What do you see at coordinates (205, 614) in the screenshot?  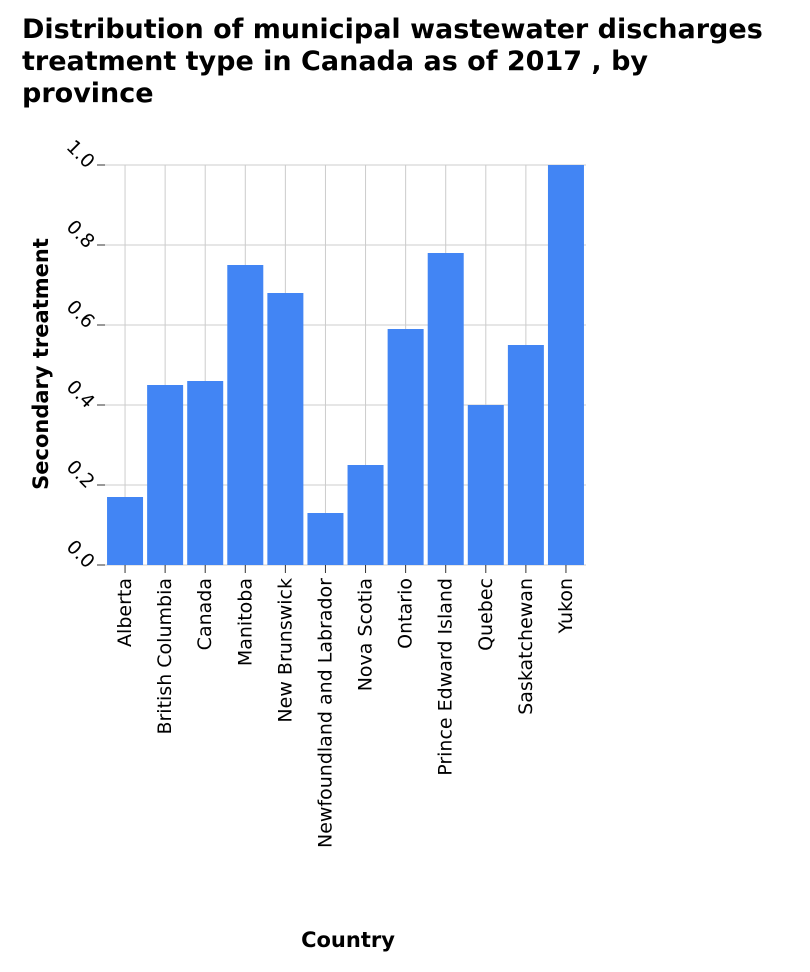 I see `x-tick-label: Canada` at bounding box center [205, 614].